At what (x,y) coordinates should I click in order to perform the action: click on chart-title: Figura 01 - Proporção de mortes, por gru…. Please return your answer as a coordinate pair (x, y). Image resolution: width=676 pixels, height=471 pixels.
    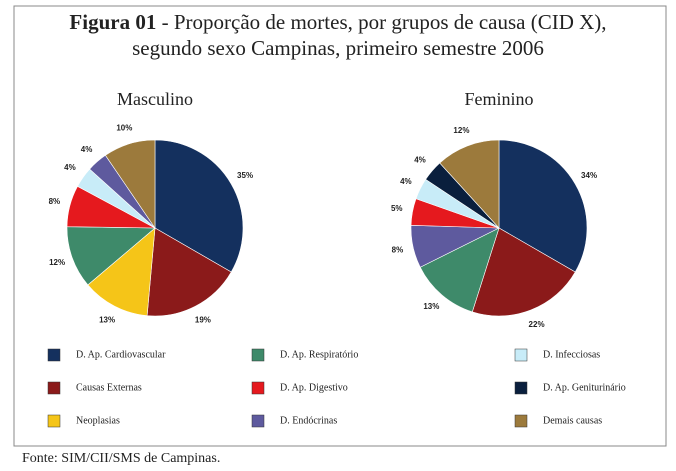
    Looking at the image, I should click on (337, 22).